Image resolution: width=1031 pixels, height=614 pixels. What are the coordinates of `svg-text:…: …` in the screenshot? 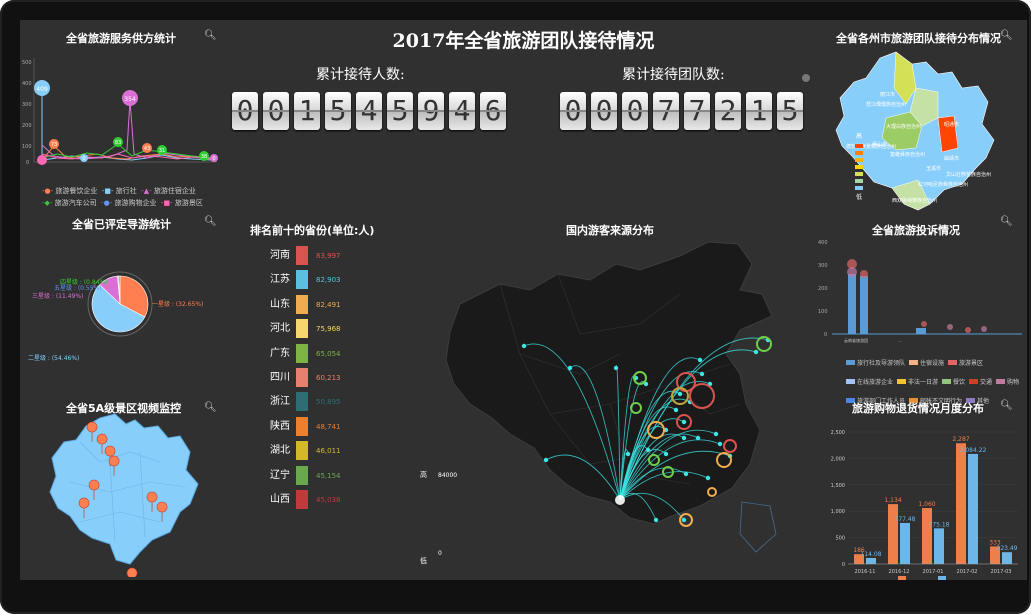 It's located at (900, 340).